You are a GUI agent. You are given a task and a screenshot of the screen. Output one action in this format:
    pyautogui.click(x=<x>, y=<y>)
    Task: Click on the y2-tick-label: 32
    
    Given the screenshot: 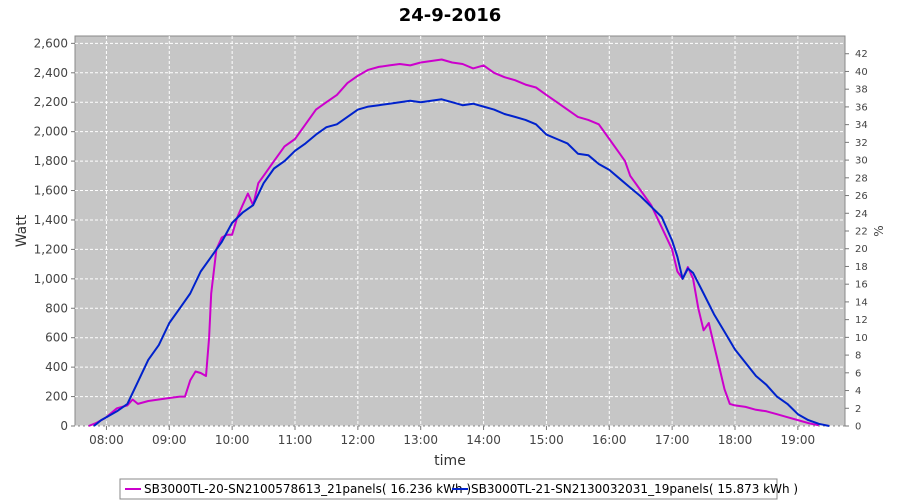 What is the action you would take?
    pyautogui.click(x=861, y=143)
    